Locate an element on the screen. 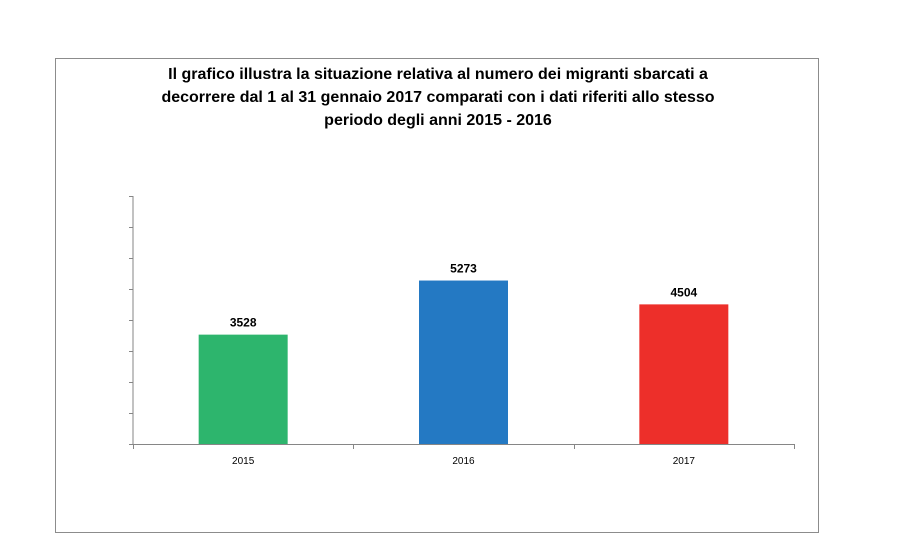 The image size is (917, 560). bar-2017 is located at coordinates (684, 374).